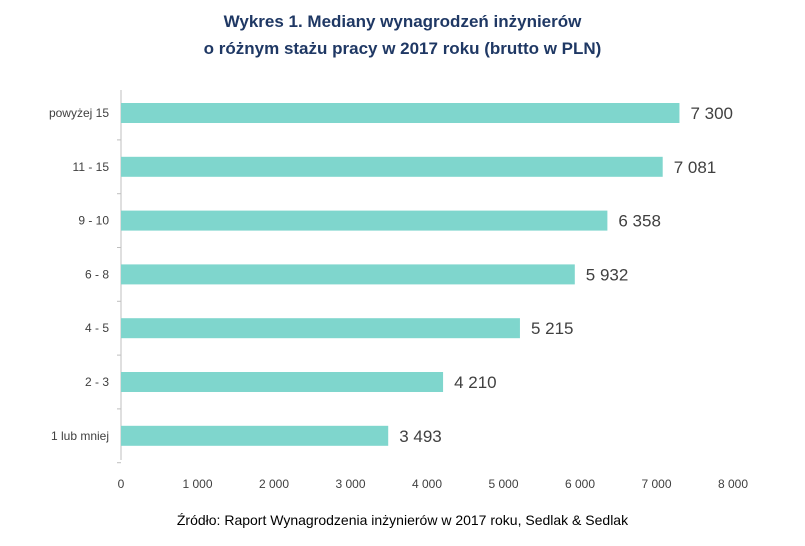 The image size is (805, 546). I want to click on data-label: 5 215, so click(552, 328).